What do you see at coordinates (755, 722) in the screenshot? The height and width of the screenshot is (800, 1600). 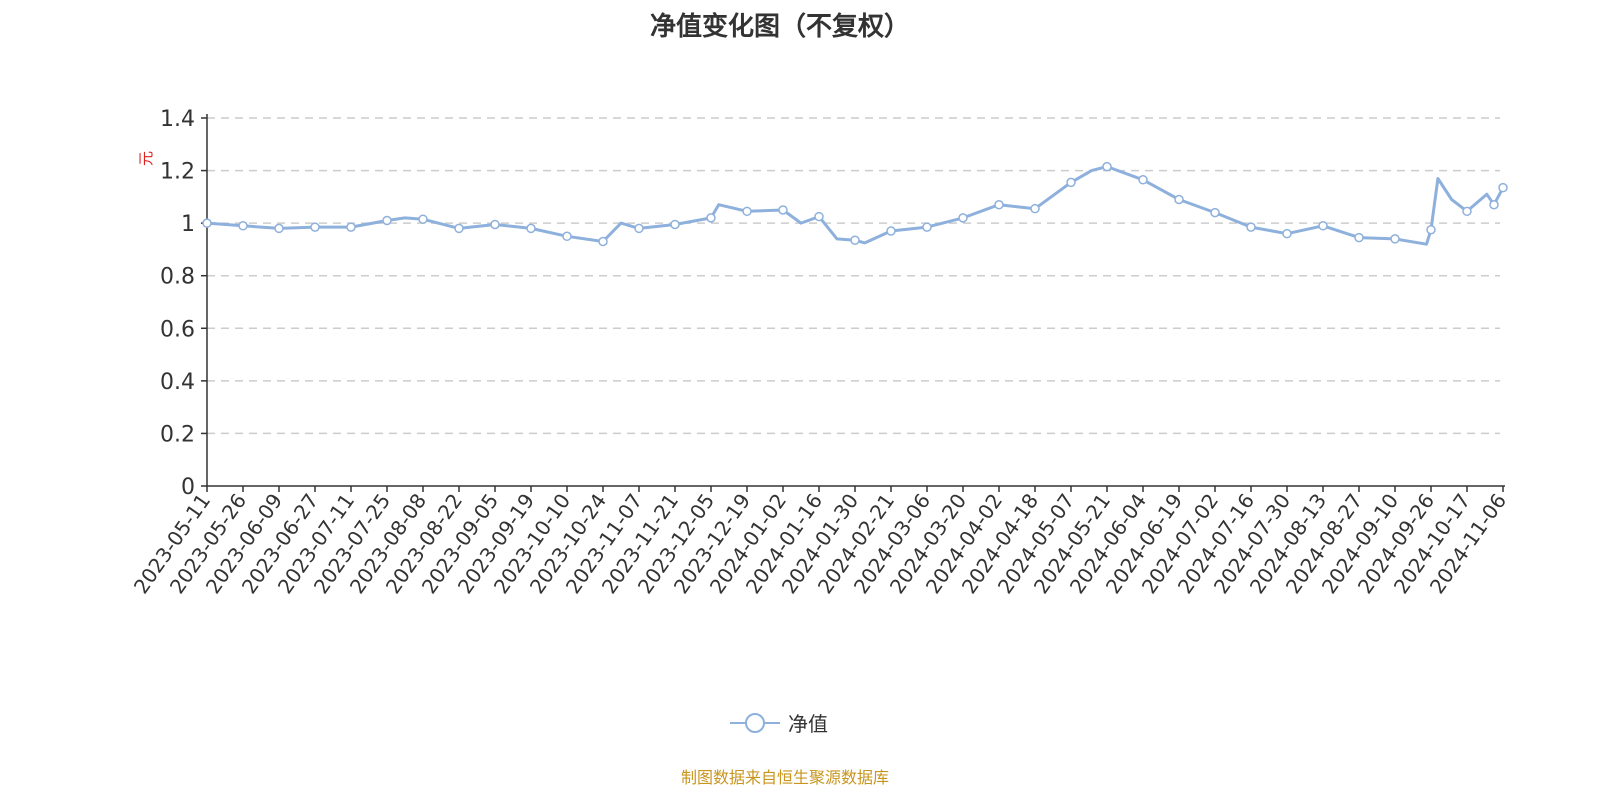 I see `legend-line-icon` at bounding box center [755, 722].